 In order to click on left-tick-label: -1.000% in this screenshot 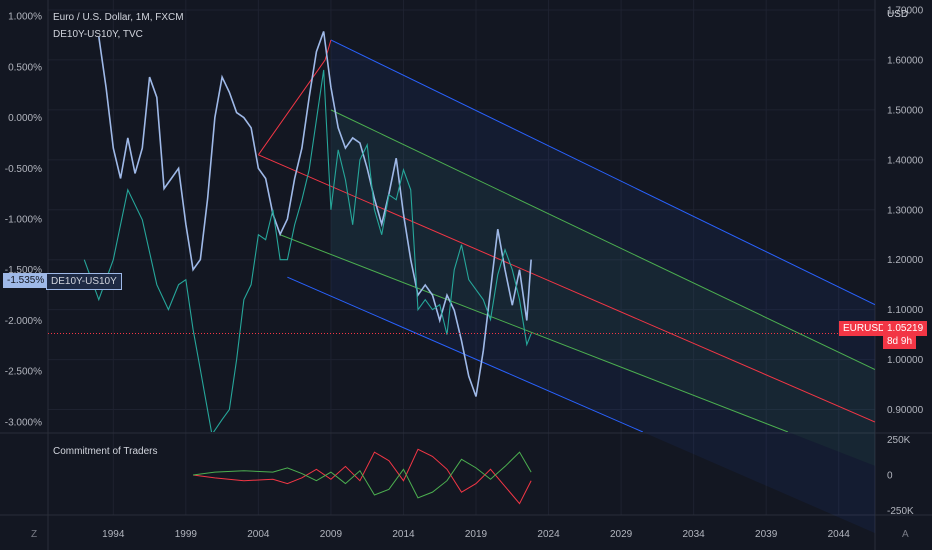, I will do `click(23, 220)`.